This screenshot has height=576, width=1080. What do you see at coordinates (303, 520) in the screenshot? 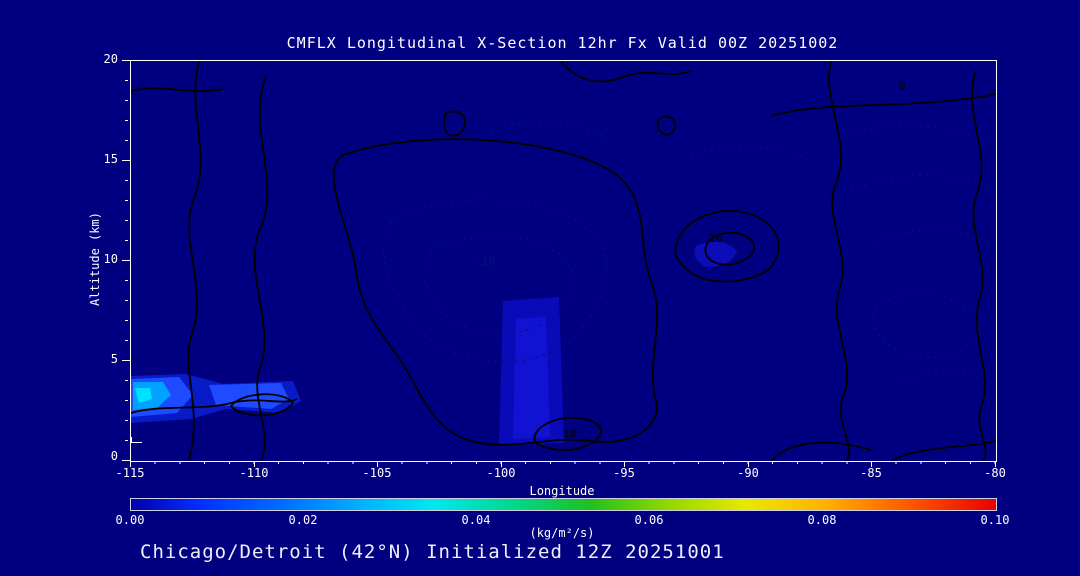
I see `colorbar-tick-label: 0.02` at bounding box center [303, 520].